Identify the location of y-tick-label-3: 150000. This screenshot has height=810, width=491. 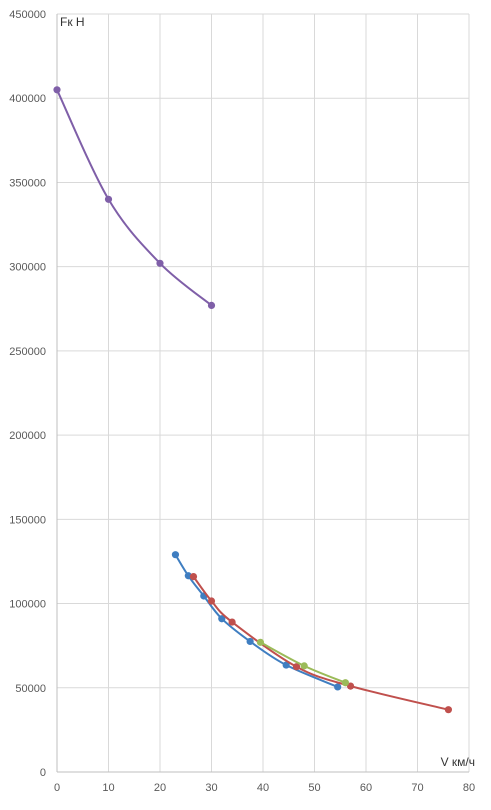
(27, 520).